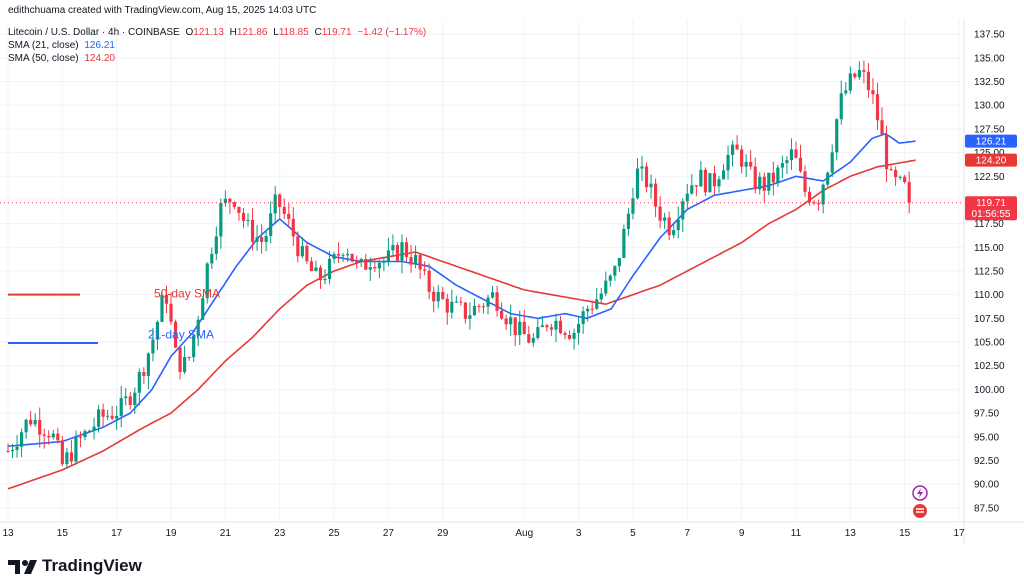 The height and width of the screenshot is (588, 1024). I want to click on price-tick-label: 135.00, so click(989, 58).